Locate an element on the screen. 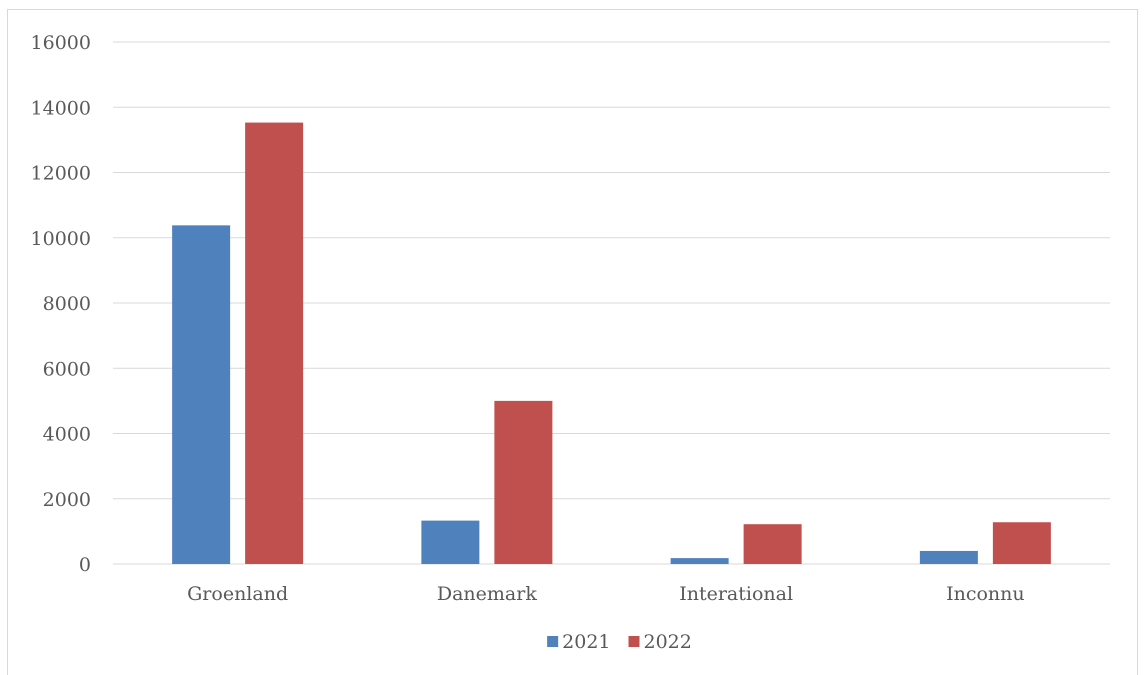 Image resolution: width=1145 pixels, height=675 pixels. bar-2021-interational is located at coordinates (699, 561).